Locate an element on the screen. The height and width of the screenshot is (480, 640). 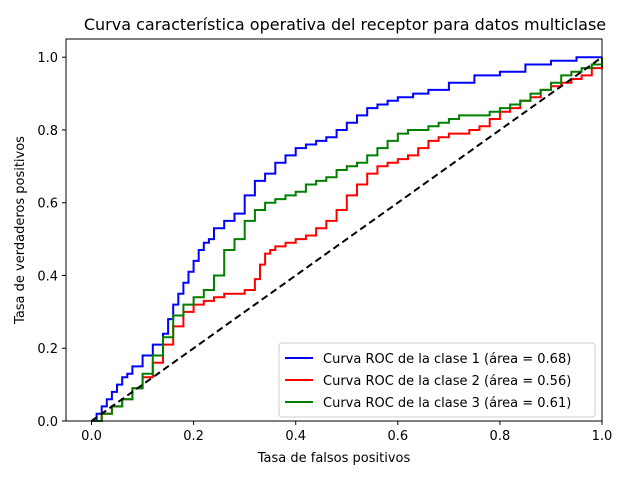
x-tick-label: 0.0 is located at coordinates (91, 436).